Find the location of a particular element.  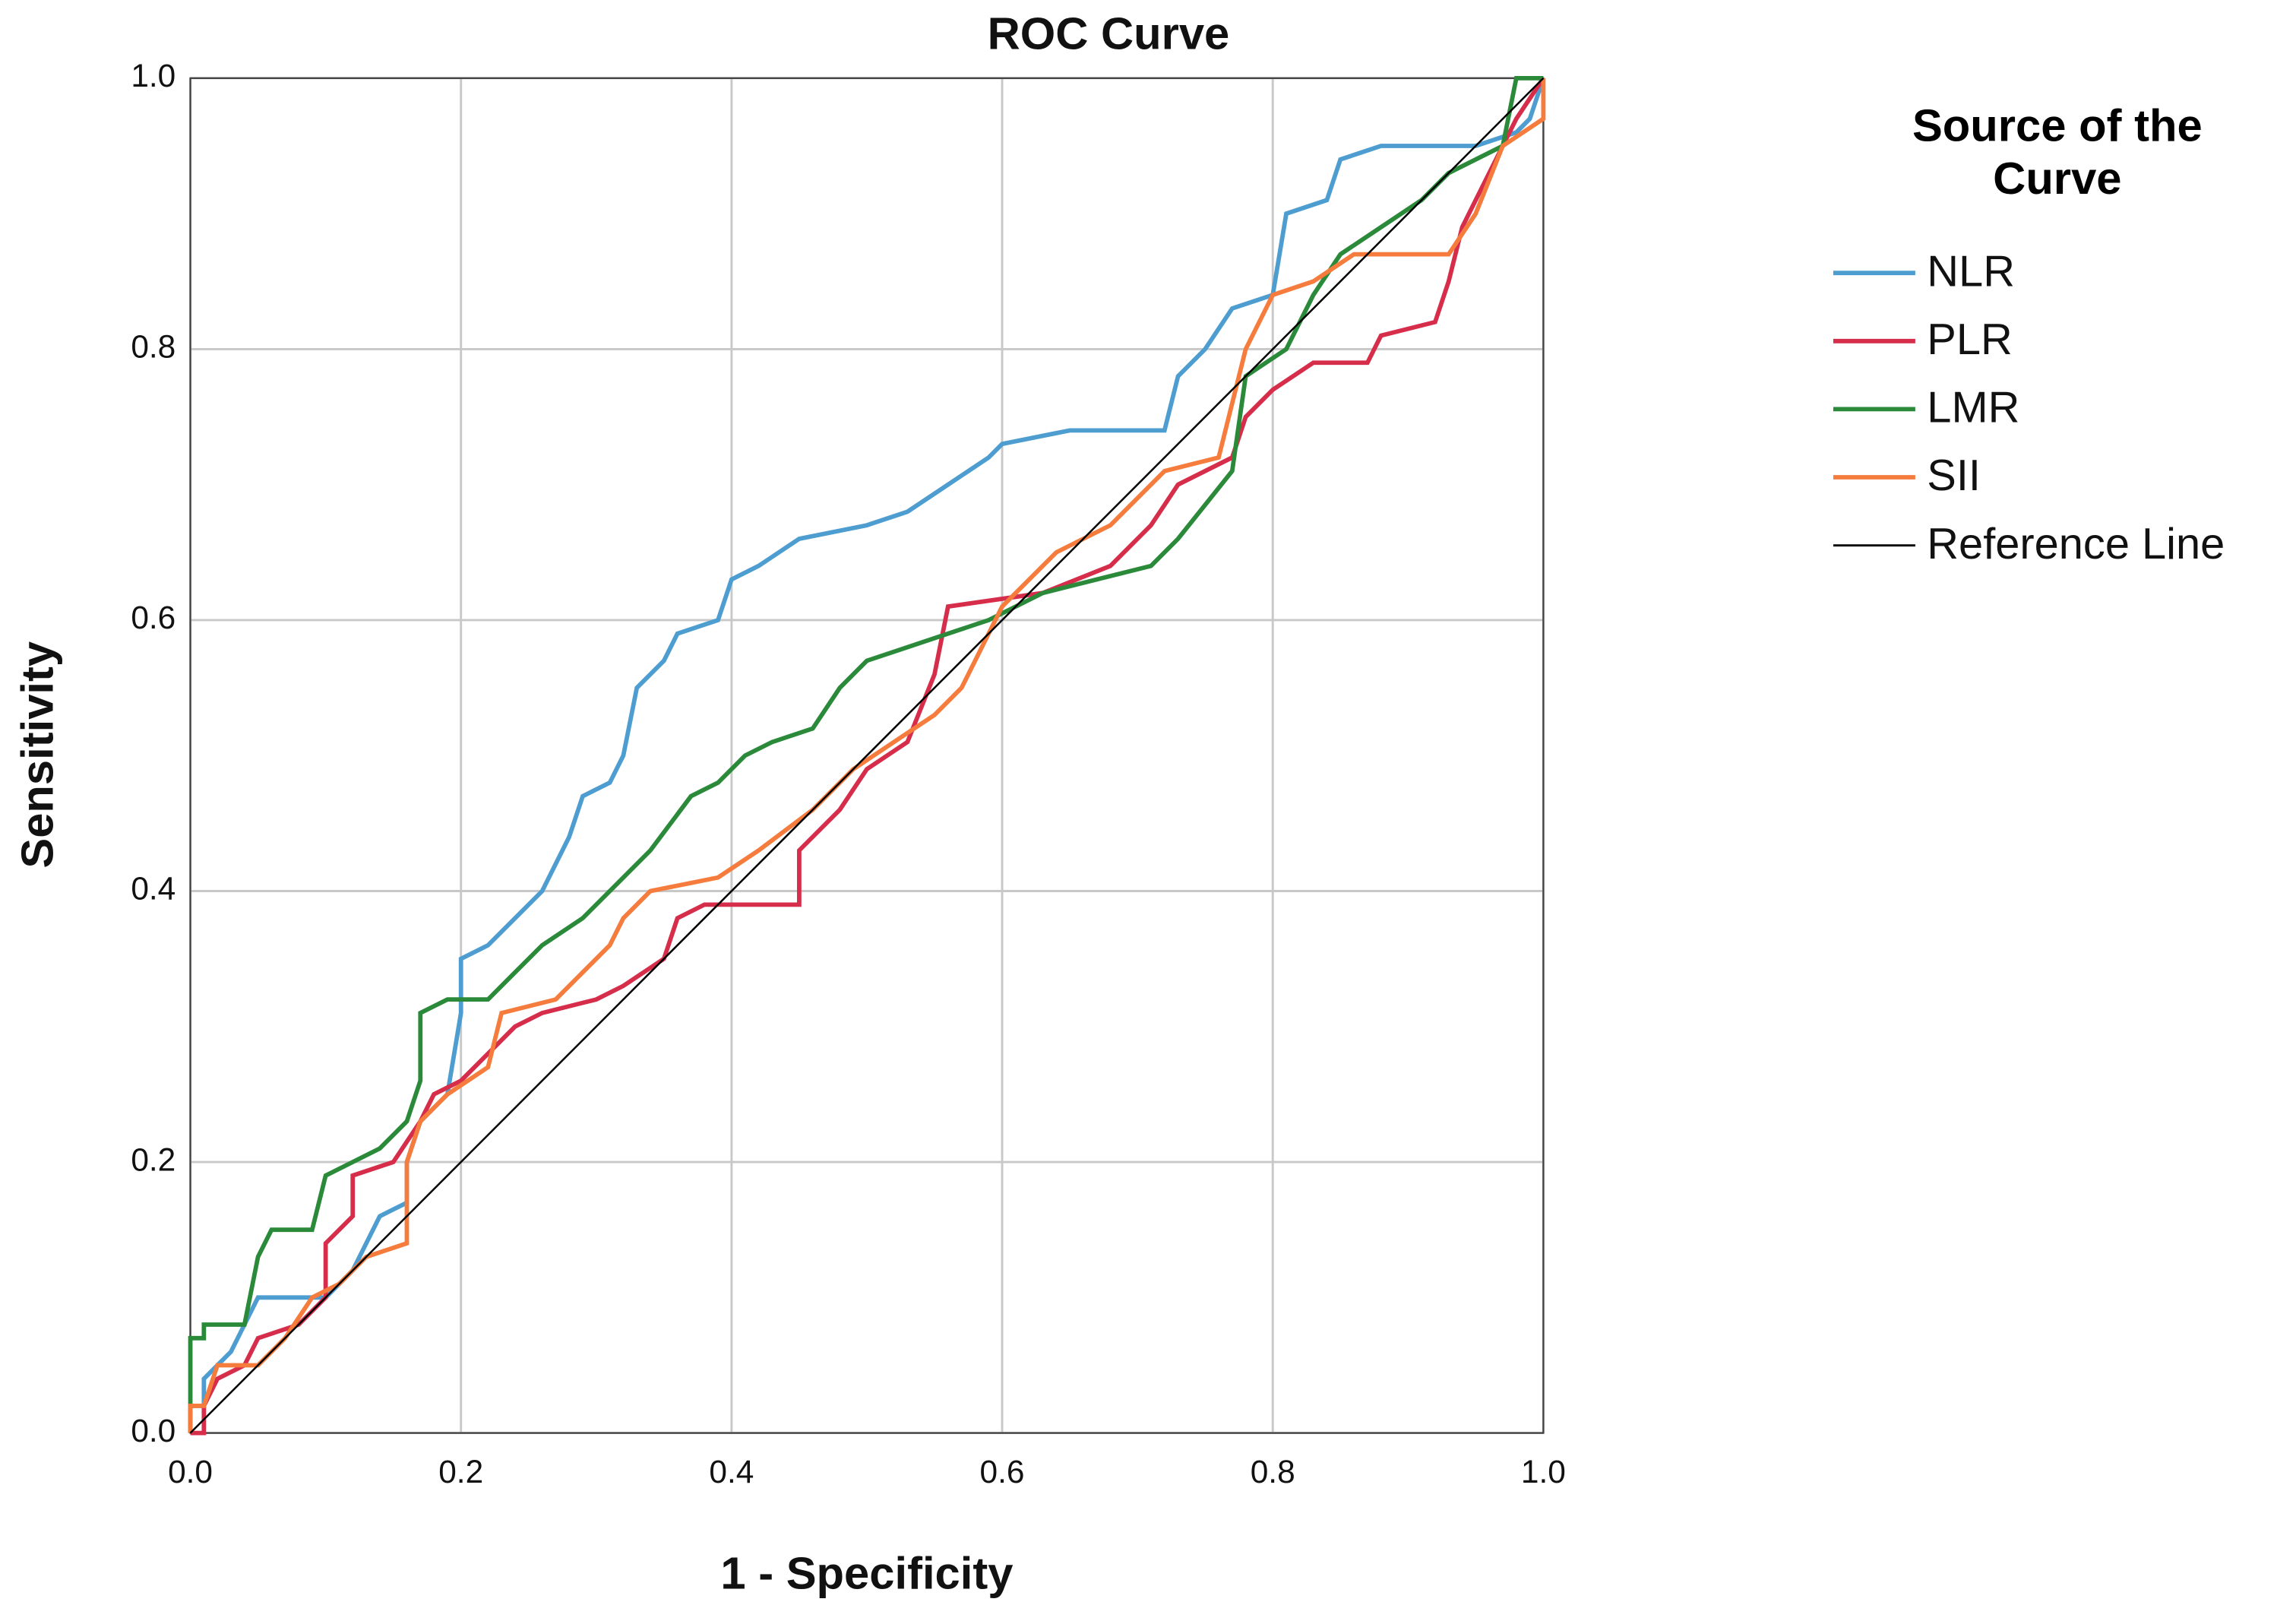

legend-label: NLR is located at coordinates (1971, 271).